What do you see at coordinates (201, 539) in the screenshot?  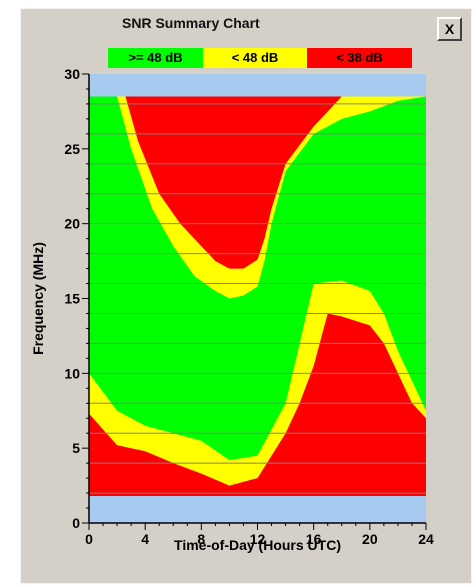 I see `x-tick-label: 8` at bounding box center [201, 539].